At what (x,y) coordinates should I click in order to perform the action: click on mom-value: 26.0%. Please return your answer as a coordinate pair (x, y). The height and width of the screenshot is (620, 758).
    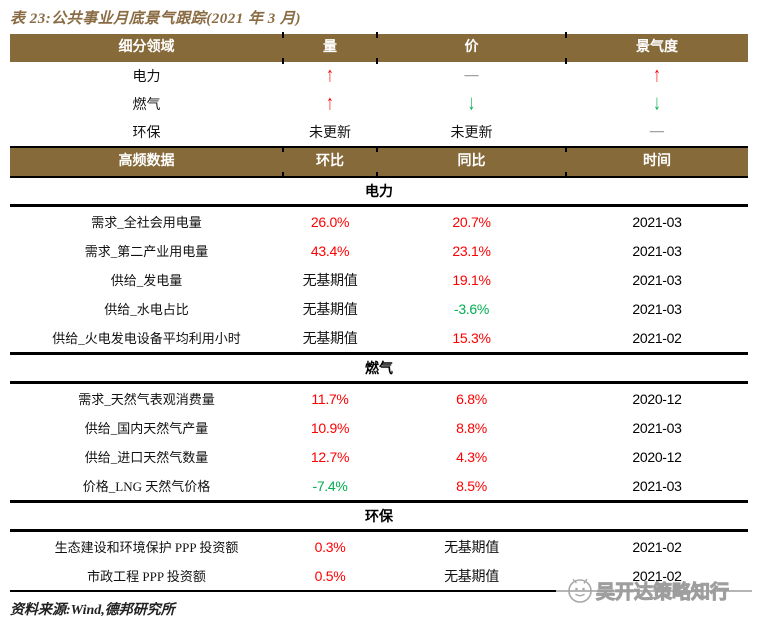
    Looking at the image, I should click on (330, 221).